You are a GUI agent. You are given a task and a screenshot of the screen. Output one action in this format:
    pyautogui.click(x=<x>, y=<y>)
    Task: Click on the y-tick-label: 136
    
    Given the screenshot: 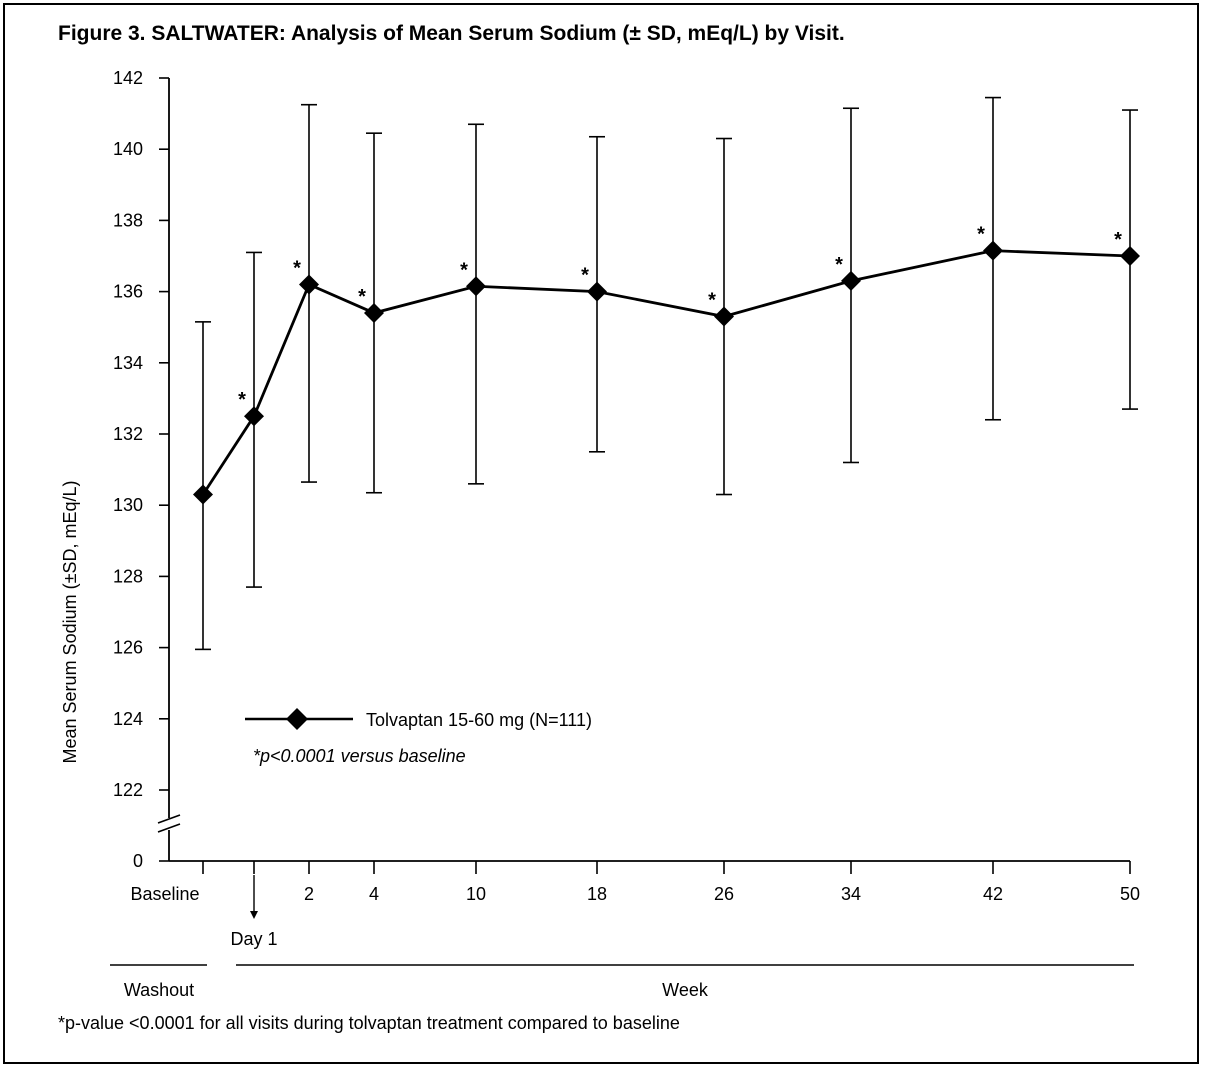 What is the action you would take?
    pyautogui.click(x=128, y=292)
    